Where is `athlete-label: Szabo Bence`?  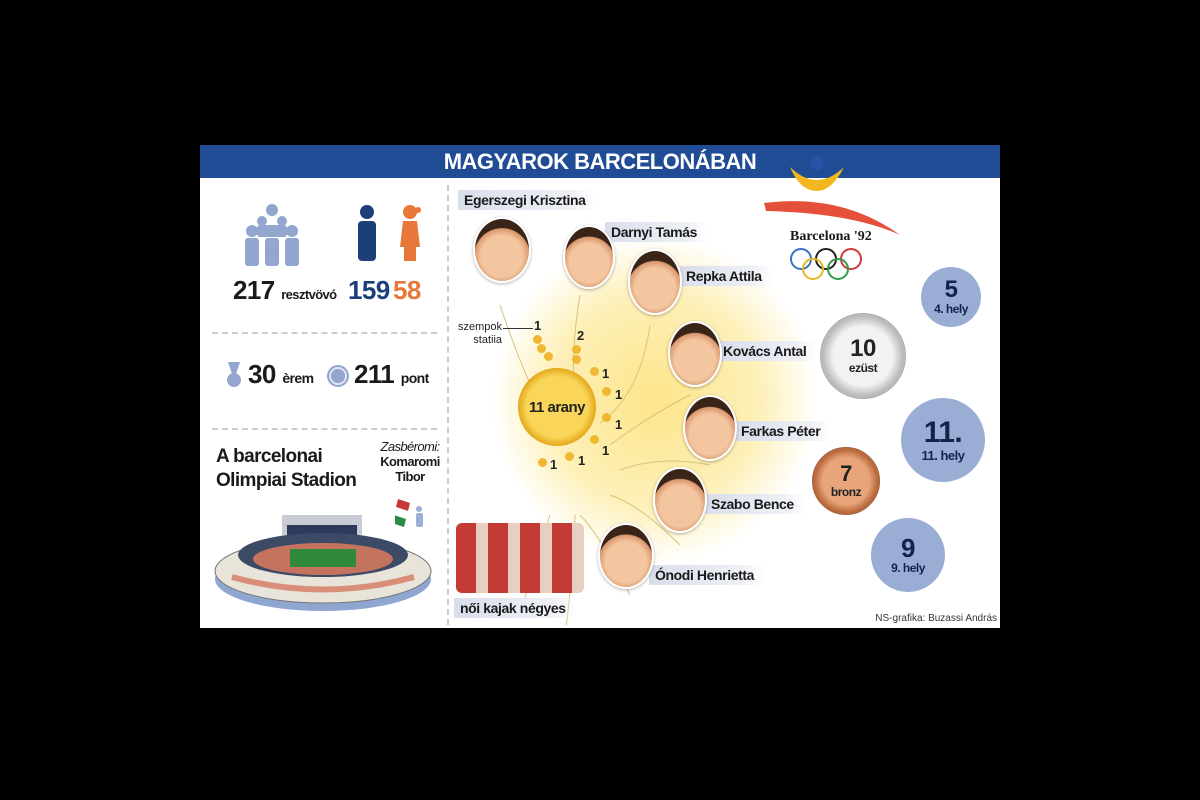
athlete-label: Szabo Bence is located at coordinates (754, 504).